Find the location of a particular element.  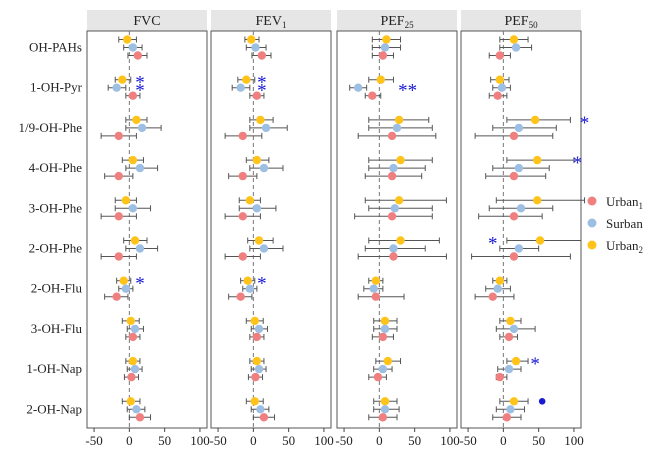

panel-title: FEV1 is located at coordinates (271, 22).